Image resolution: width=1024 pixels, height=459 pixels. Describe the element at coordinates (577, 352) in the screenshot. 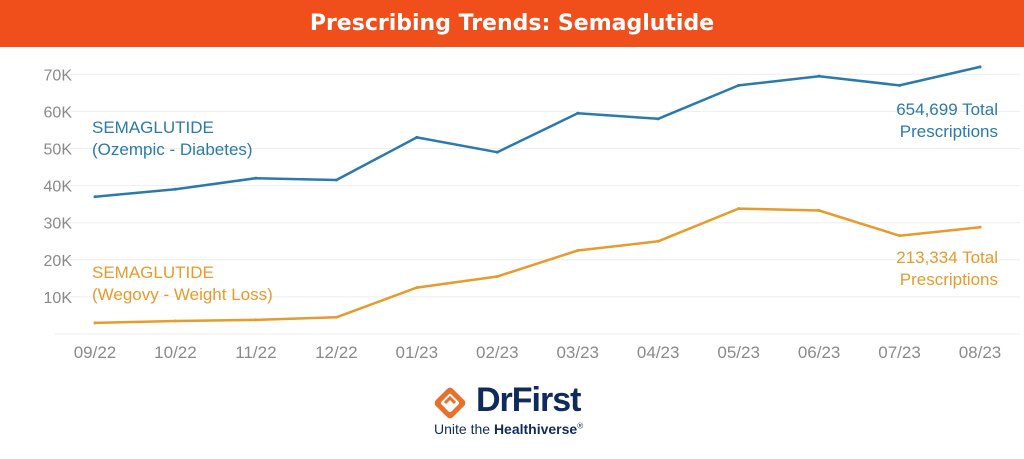

I see `x-tick-label: 03/23` at that location.